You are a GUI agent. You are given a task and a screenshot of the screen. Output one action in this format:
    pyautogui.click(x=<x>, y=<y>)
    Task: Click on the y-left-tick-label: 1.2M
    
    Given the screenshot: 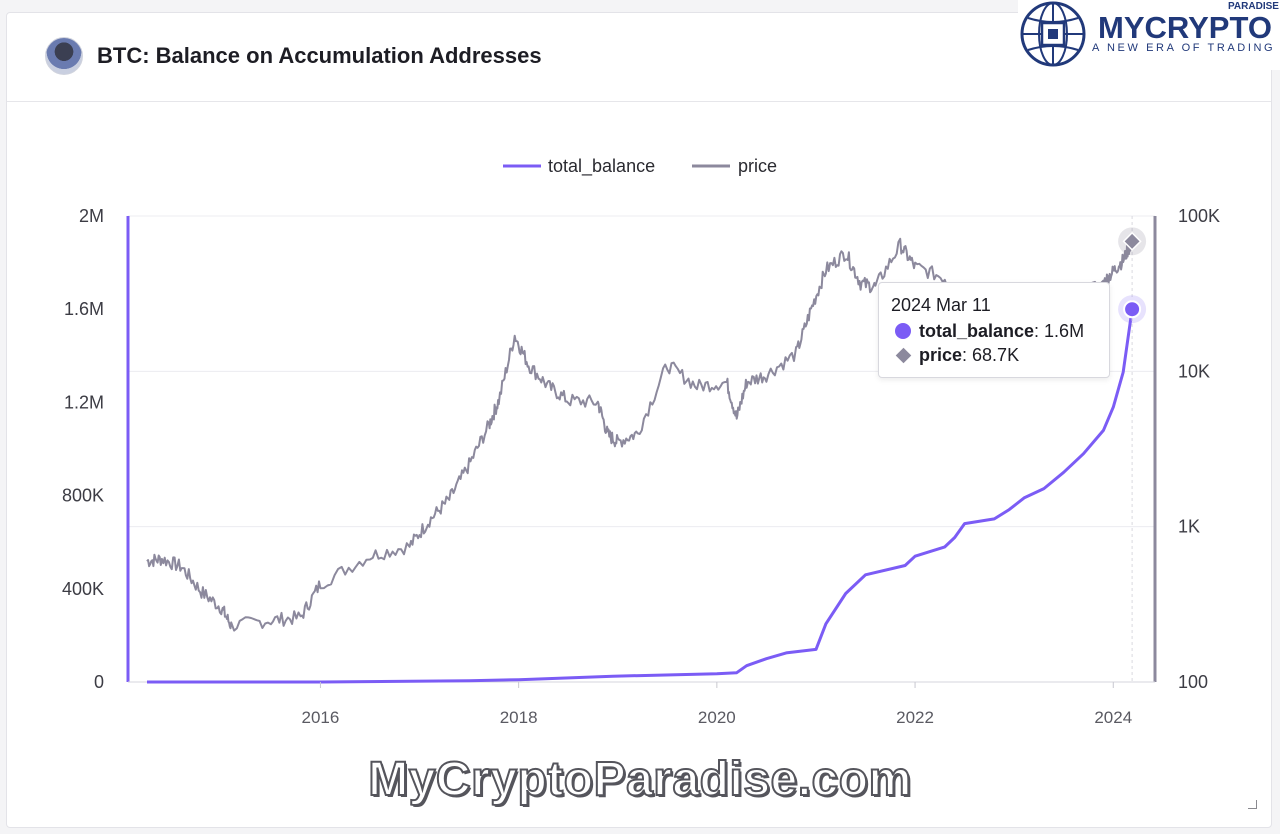 What is the action you would take?
    pyautogui.click(x=84, y=402)
    